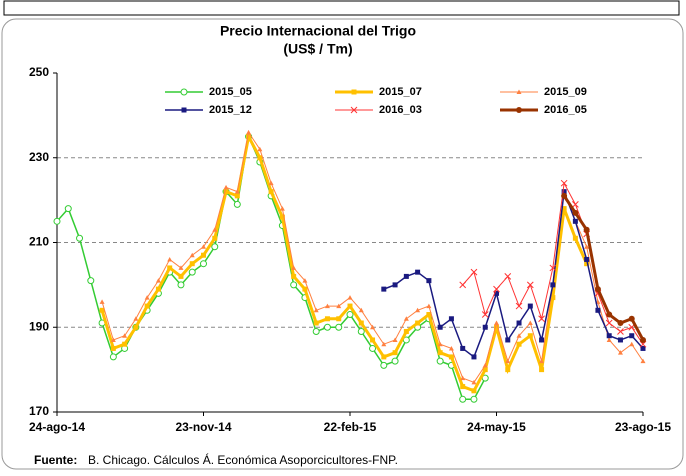 Image resolution: width=686 pixels, height=476 pixels. Describe the element at coordinates (57, 427) in the screenshot. I see `x-tick-label: 24-ago-14` at that location.